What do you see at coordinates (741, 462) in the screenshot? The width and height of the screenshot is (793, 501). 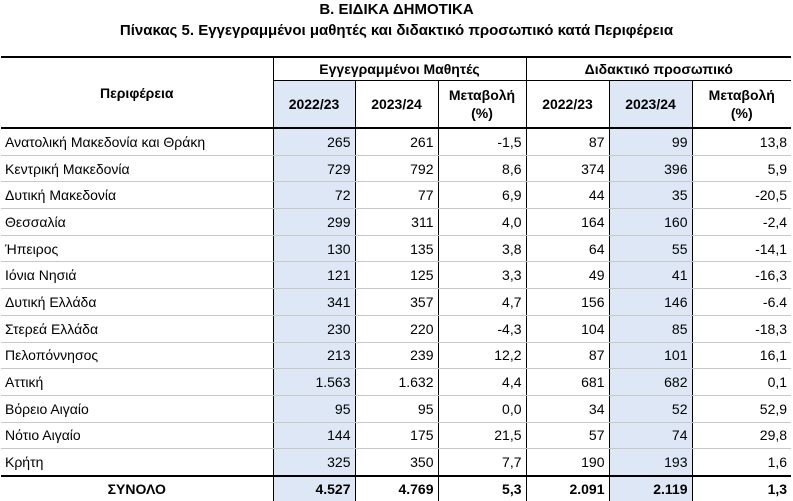 I see `staff-change-cell: 1,6` at bounding box center [741, 462].